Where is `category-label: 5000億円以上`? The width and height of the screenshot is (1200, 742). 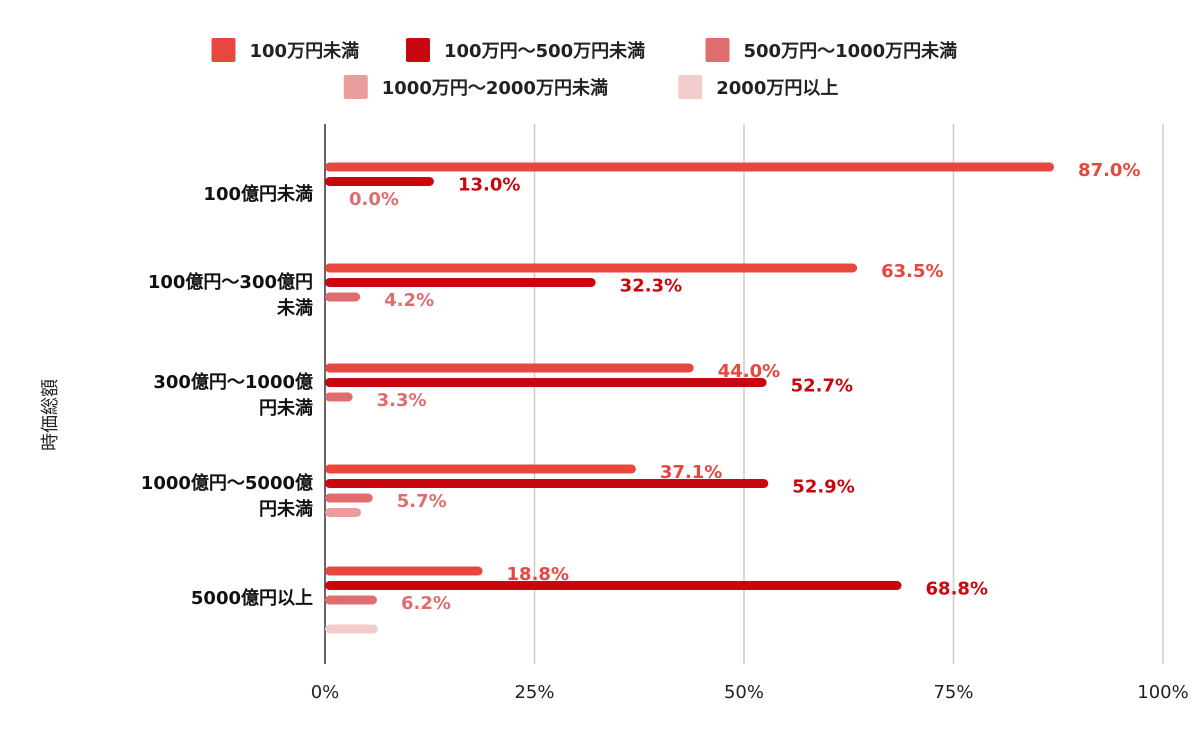
category-label: 5000億円以上 is located at coordinates (252, 598).